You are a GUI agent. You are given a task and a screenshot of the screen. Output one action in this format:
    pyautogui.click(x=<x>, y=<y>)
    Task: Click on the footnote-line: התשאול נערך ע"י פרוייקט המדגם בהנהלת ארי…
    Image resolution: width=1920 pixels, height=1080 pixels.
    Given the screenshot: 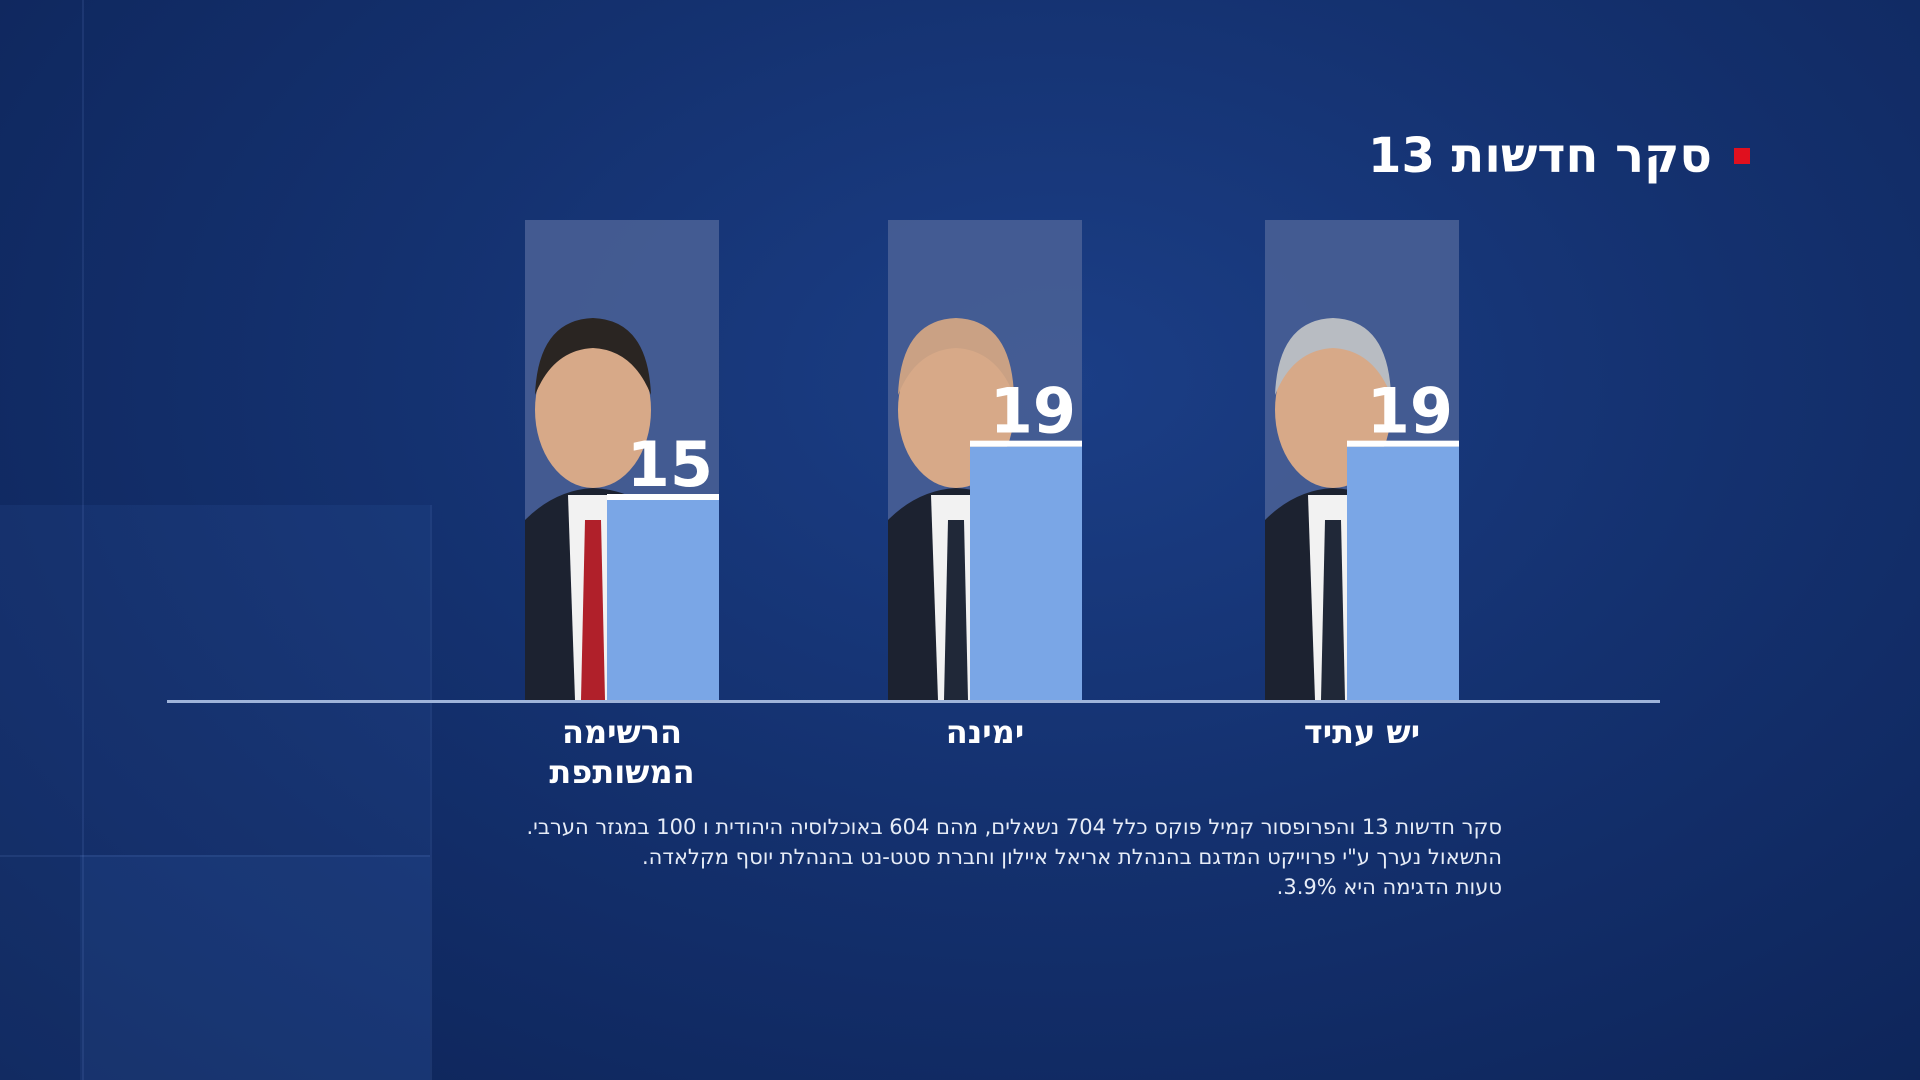 What is the action you would take?
    pyautogui.click(x=1071, y=857)
    